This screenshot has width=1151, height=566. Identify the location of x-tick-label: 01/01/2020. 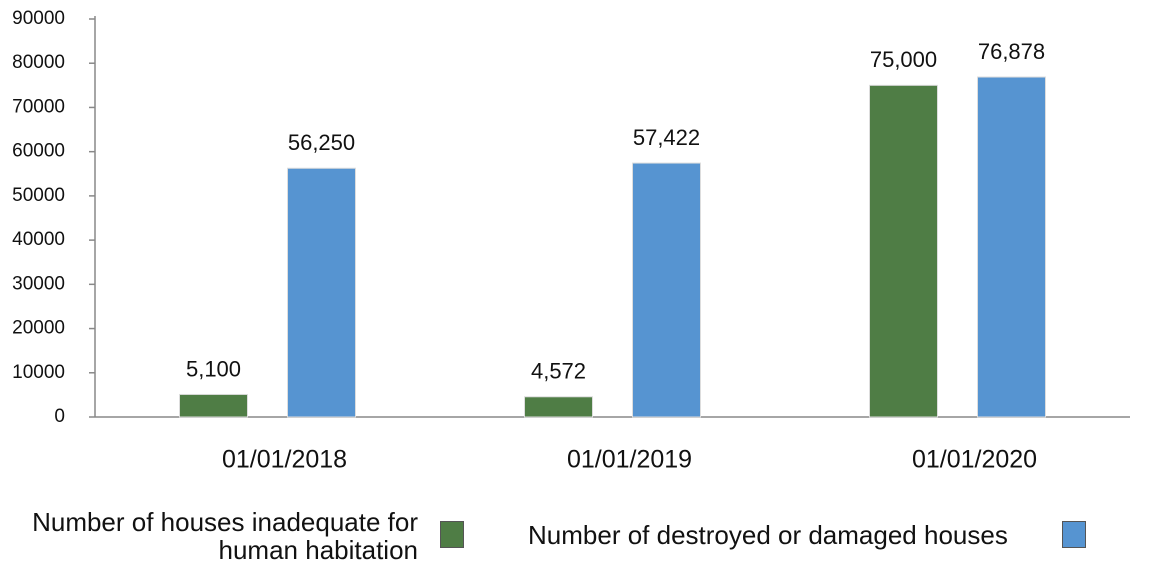
(974, 460).